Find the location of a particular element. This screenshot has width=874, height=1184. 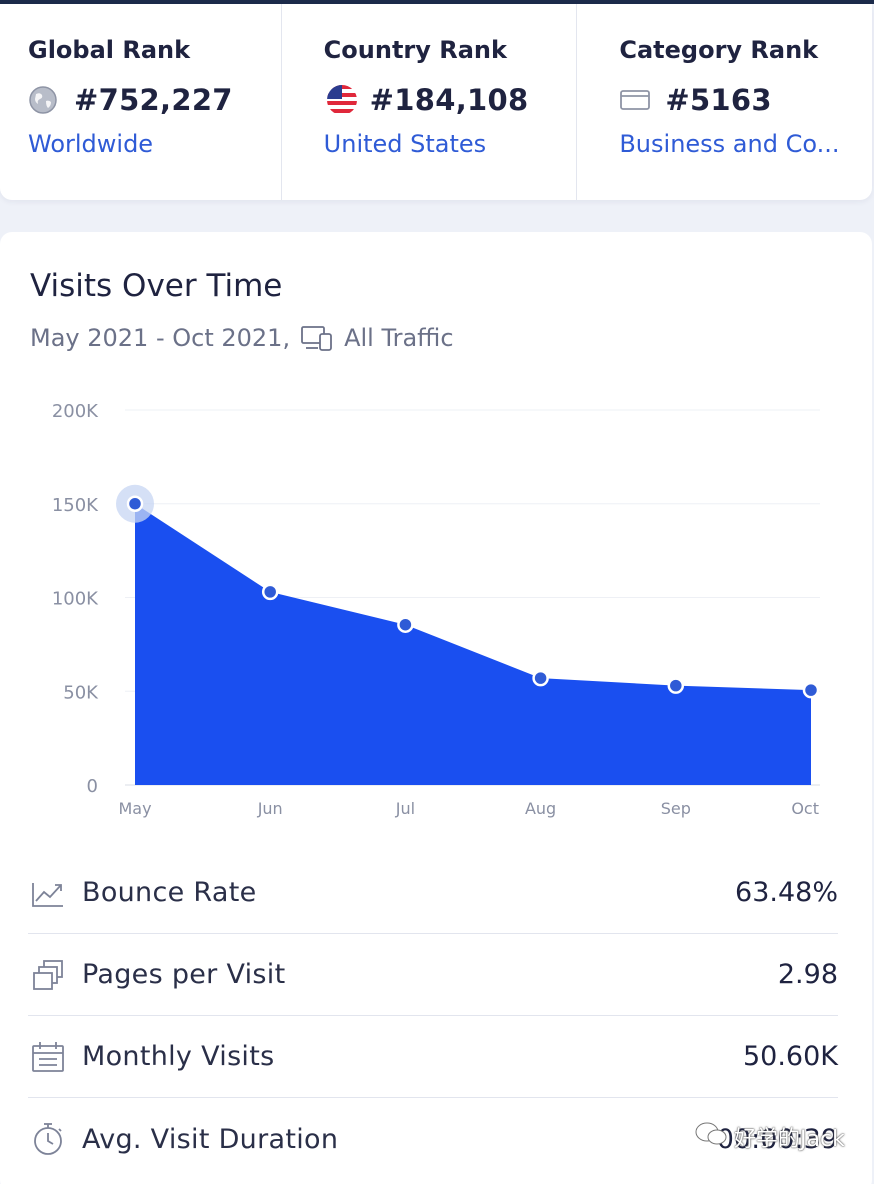

rank-value: #5163 is located at coordinates (718, 100).